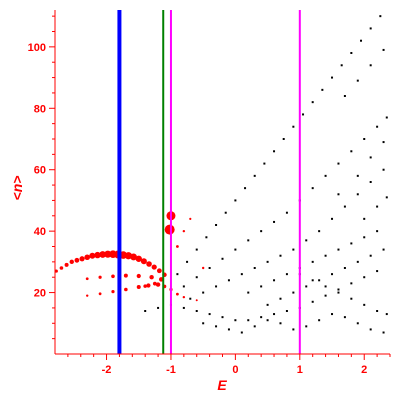  Describe the element at coordinates (40, 294) in the screenshot. I see `y-tick-label: 20` at that location.